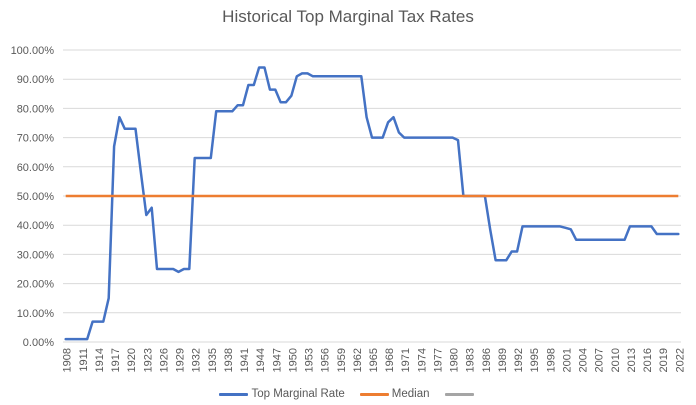 Image resolution: width=696 pixels, height=405 pixels. Describe the element at coordinates (342, 360) in the screenshot. I see `x-axis-label: 1959` at that location.